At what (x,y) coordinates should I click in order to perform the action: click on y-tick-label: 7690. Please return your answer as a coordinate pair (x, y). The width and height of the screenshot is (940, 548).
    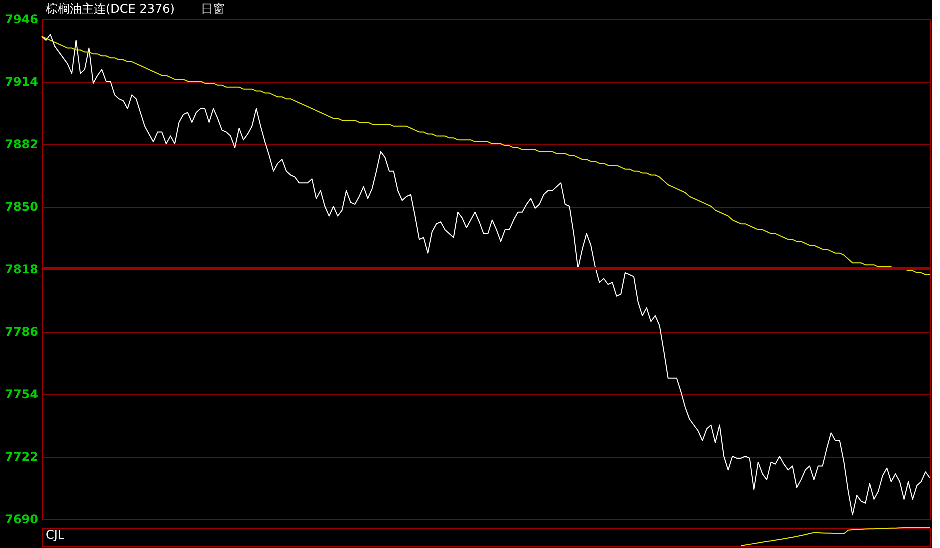
    Looking at the image, I should click on (21, 519).